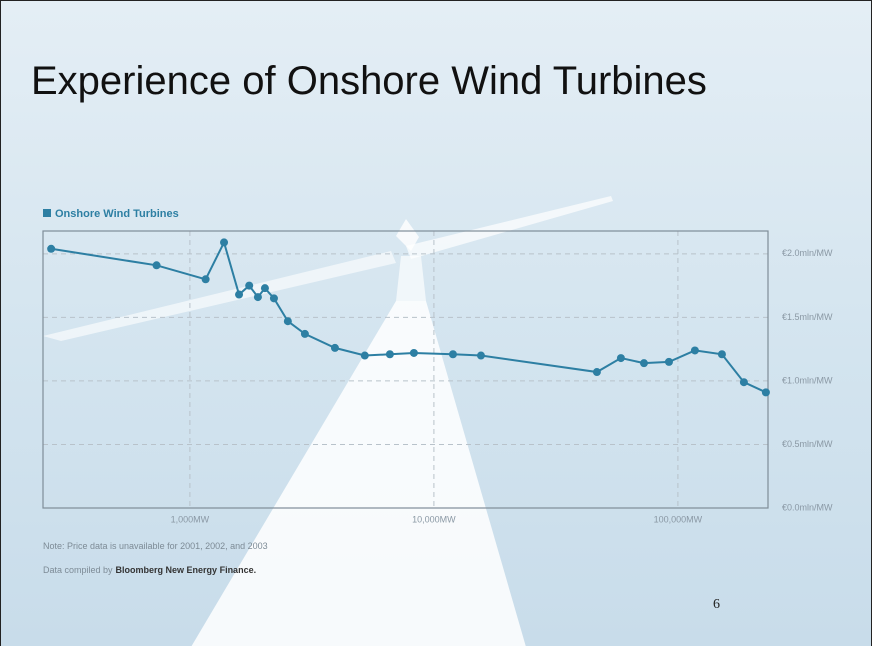 The height and width of the screenshot is (646, 872). What do you see at coordinates (807, 507) in the screenshot?
I see `y-tick-label: €0.0mln/MW` at bounding box center [807, 507].